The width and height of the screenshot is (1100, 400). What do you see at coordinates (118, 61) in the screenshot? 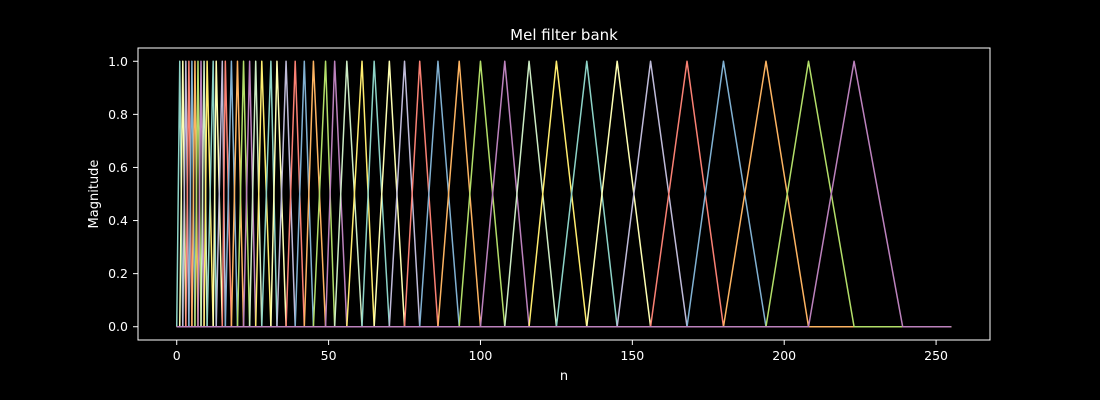
I see `y-tick-label-1.0: 1.0` at bounding box center [118, 61].